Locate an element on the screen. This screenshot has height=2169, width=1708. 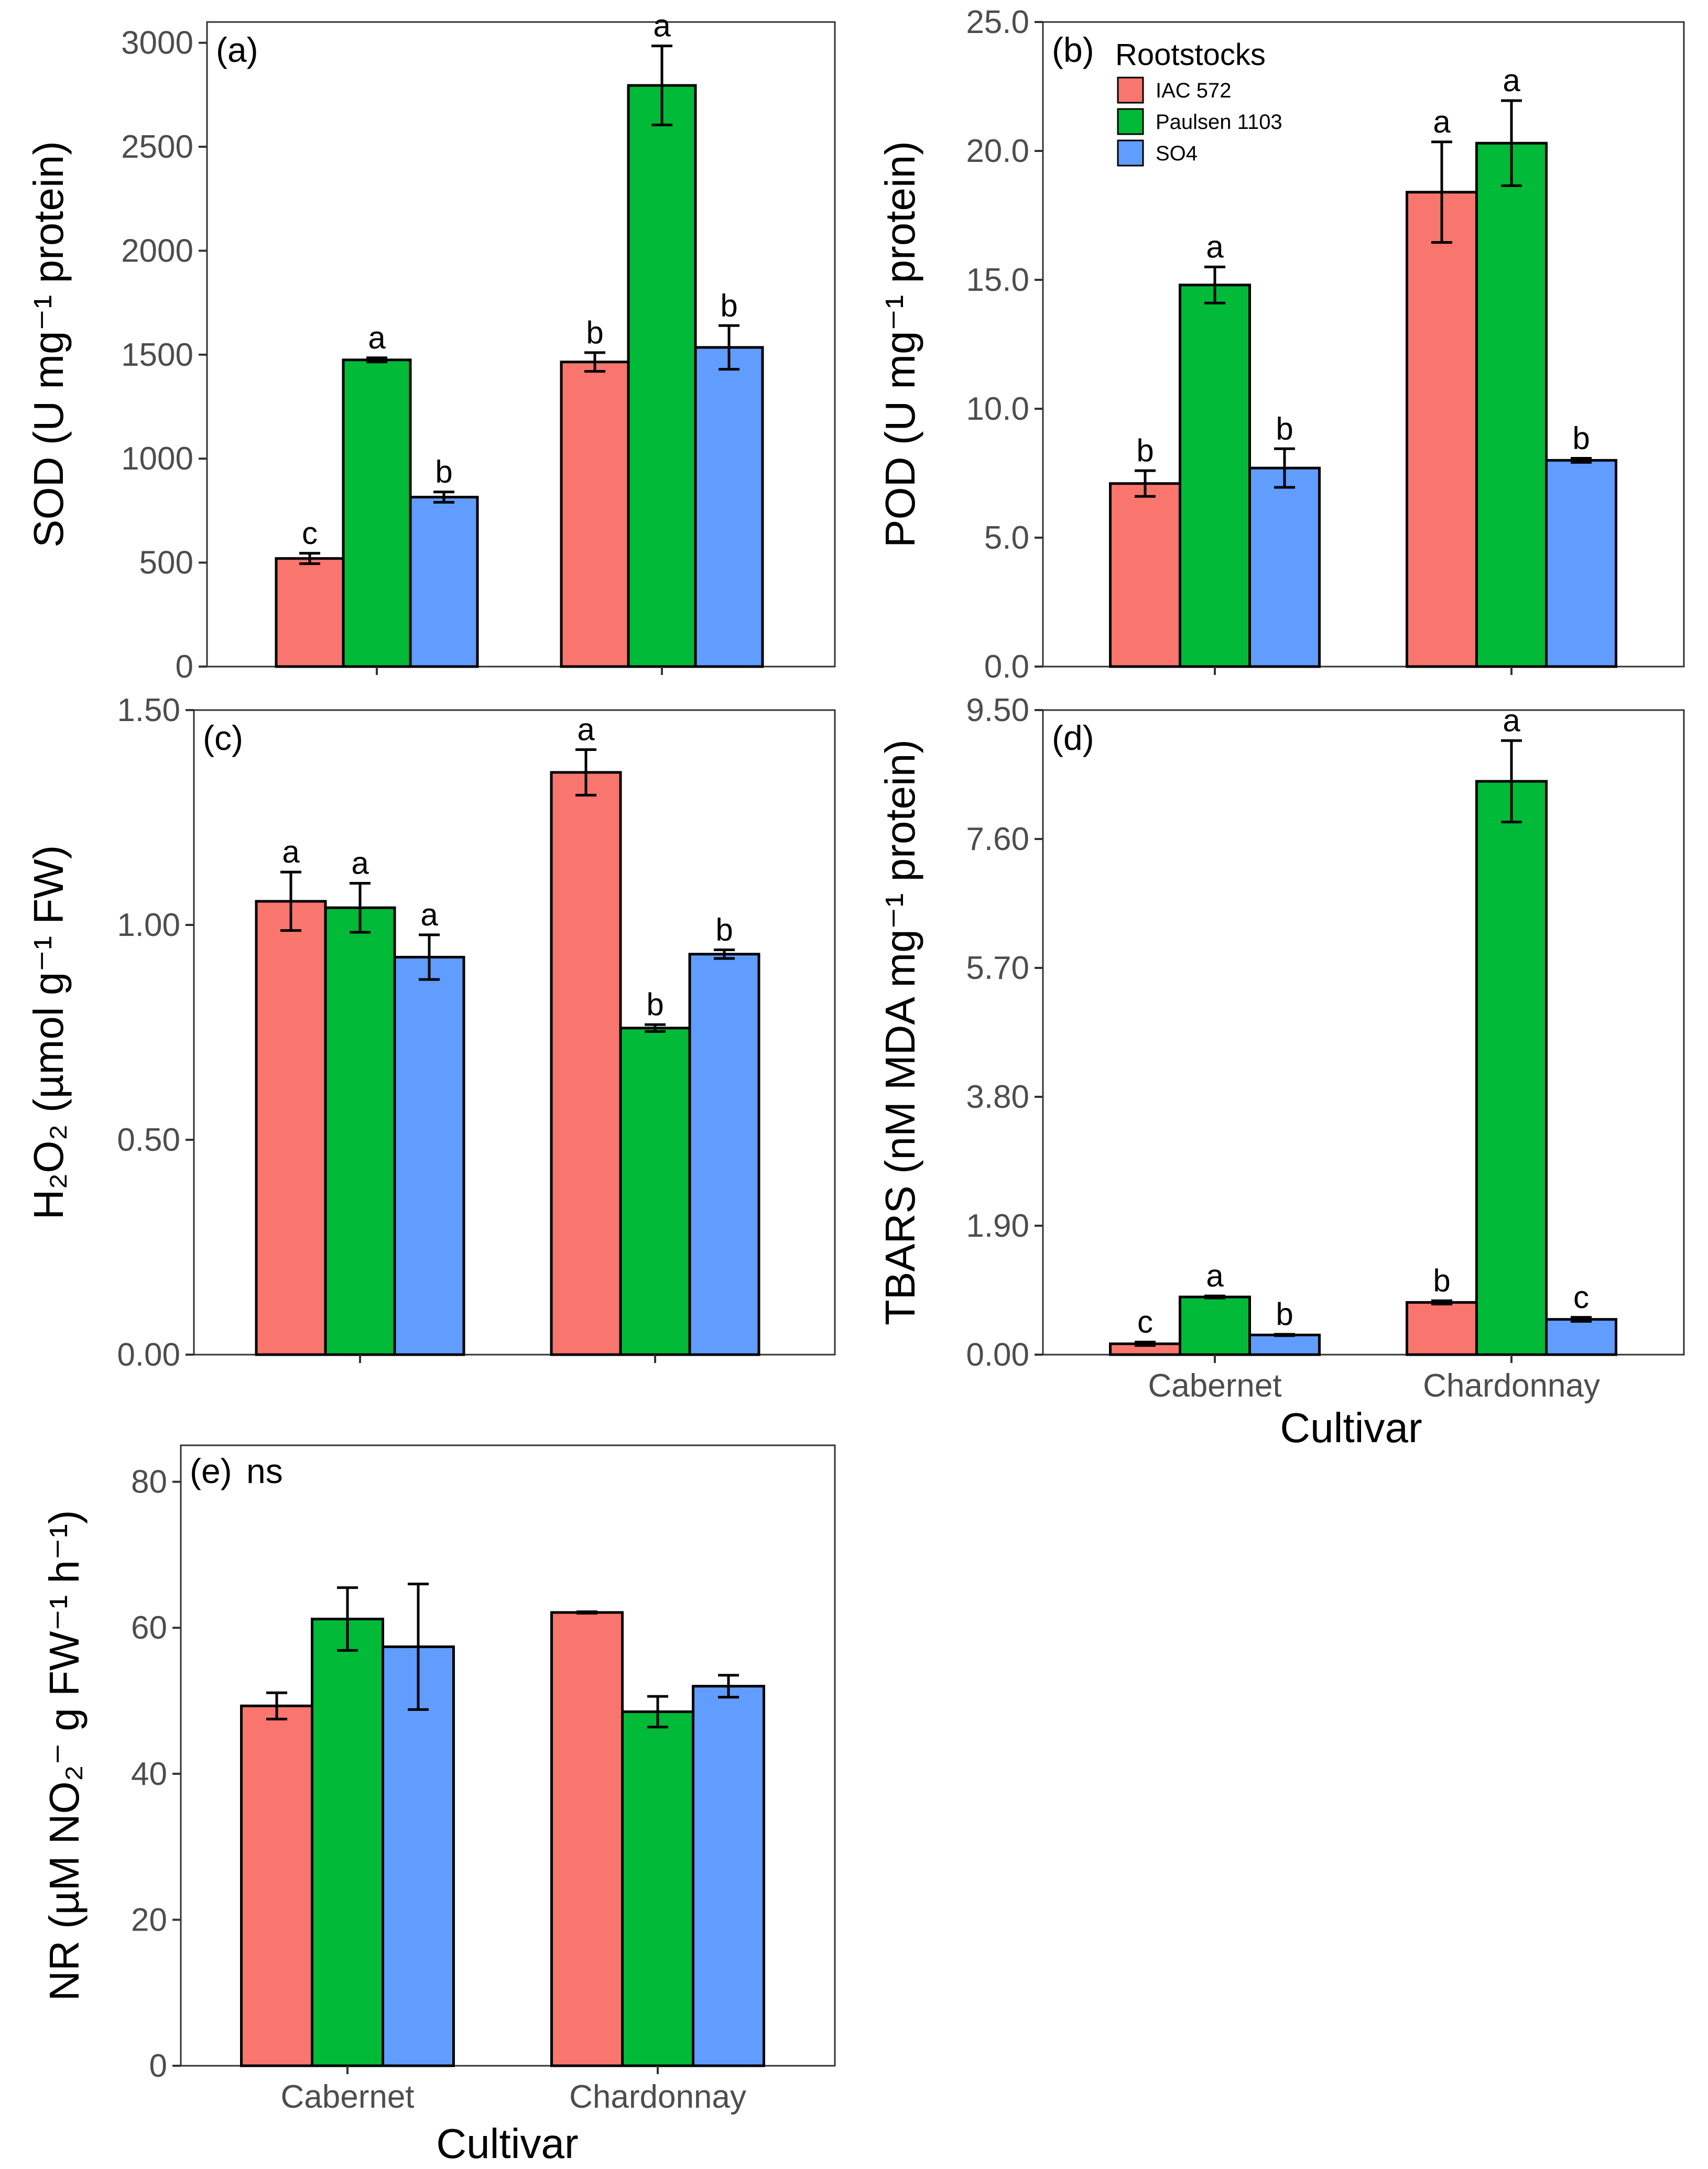
sig-letter-d-1-0: a is located at coordinates (1215, 1275).